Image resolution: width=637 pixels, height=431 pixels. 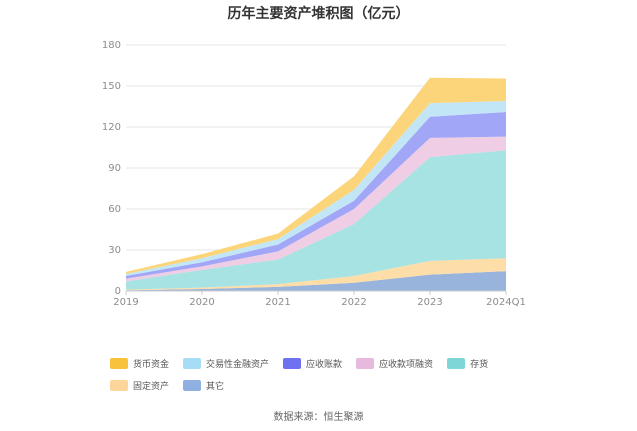 What do you see at coordinates (151, 387) in the screenshot?
I see `legend-label: 固定资产` at bounding box center [151, 387].